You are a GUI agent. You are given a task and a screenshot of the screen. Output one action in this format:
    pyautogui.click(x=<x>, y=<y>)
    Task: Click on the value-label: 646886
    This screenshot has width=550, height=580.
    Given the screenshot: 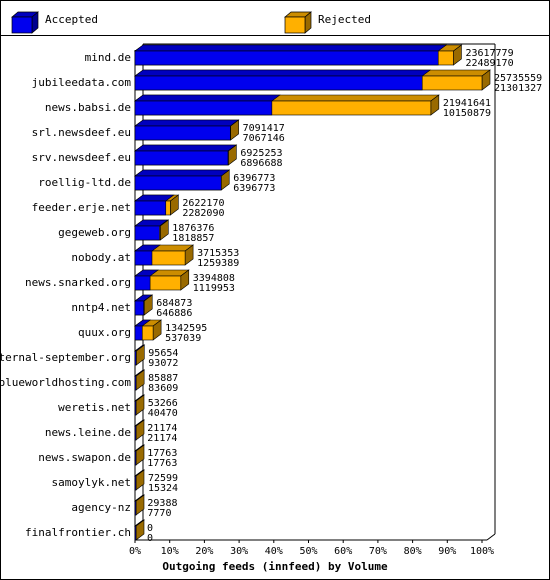 What is the action you would take?
    pyautogui.click(x=174, y=313)
    